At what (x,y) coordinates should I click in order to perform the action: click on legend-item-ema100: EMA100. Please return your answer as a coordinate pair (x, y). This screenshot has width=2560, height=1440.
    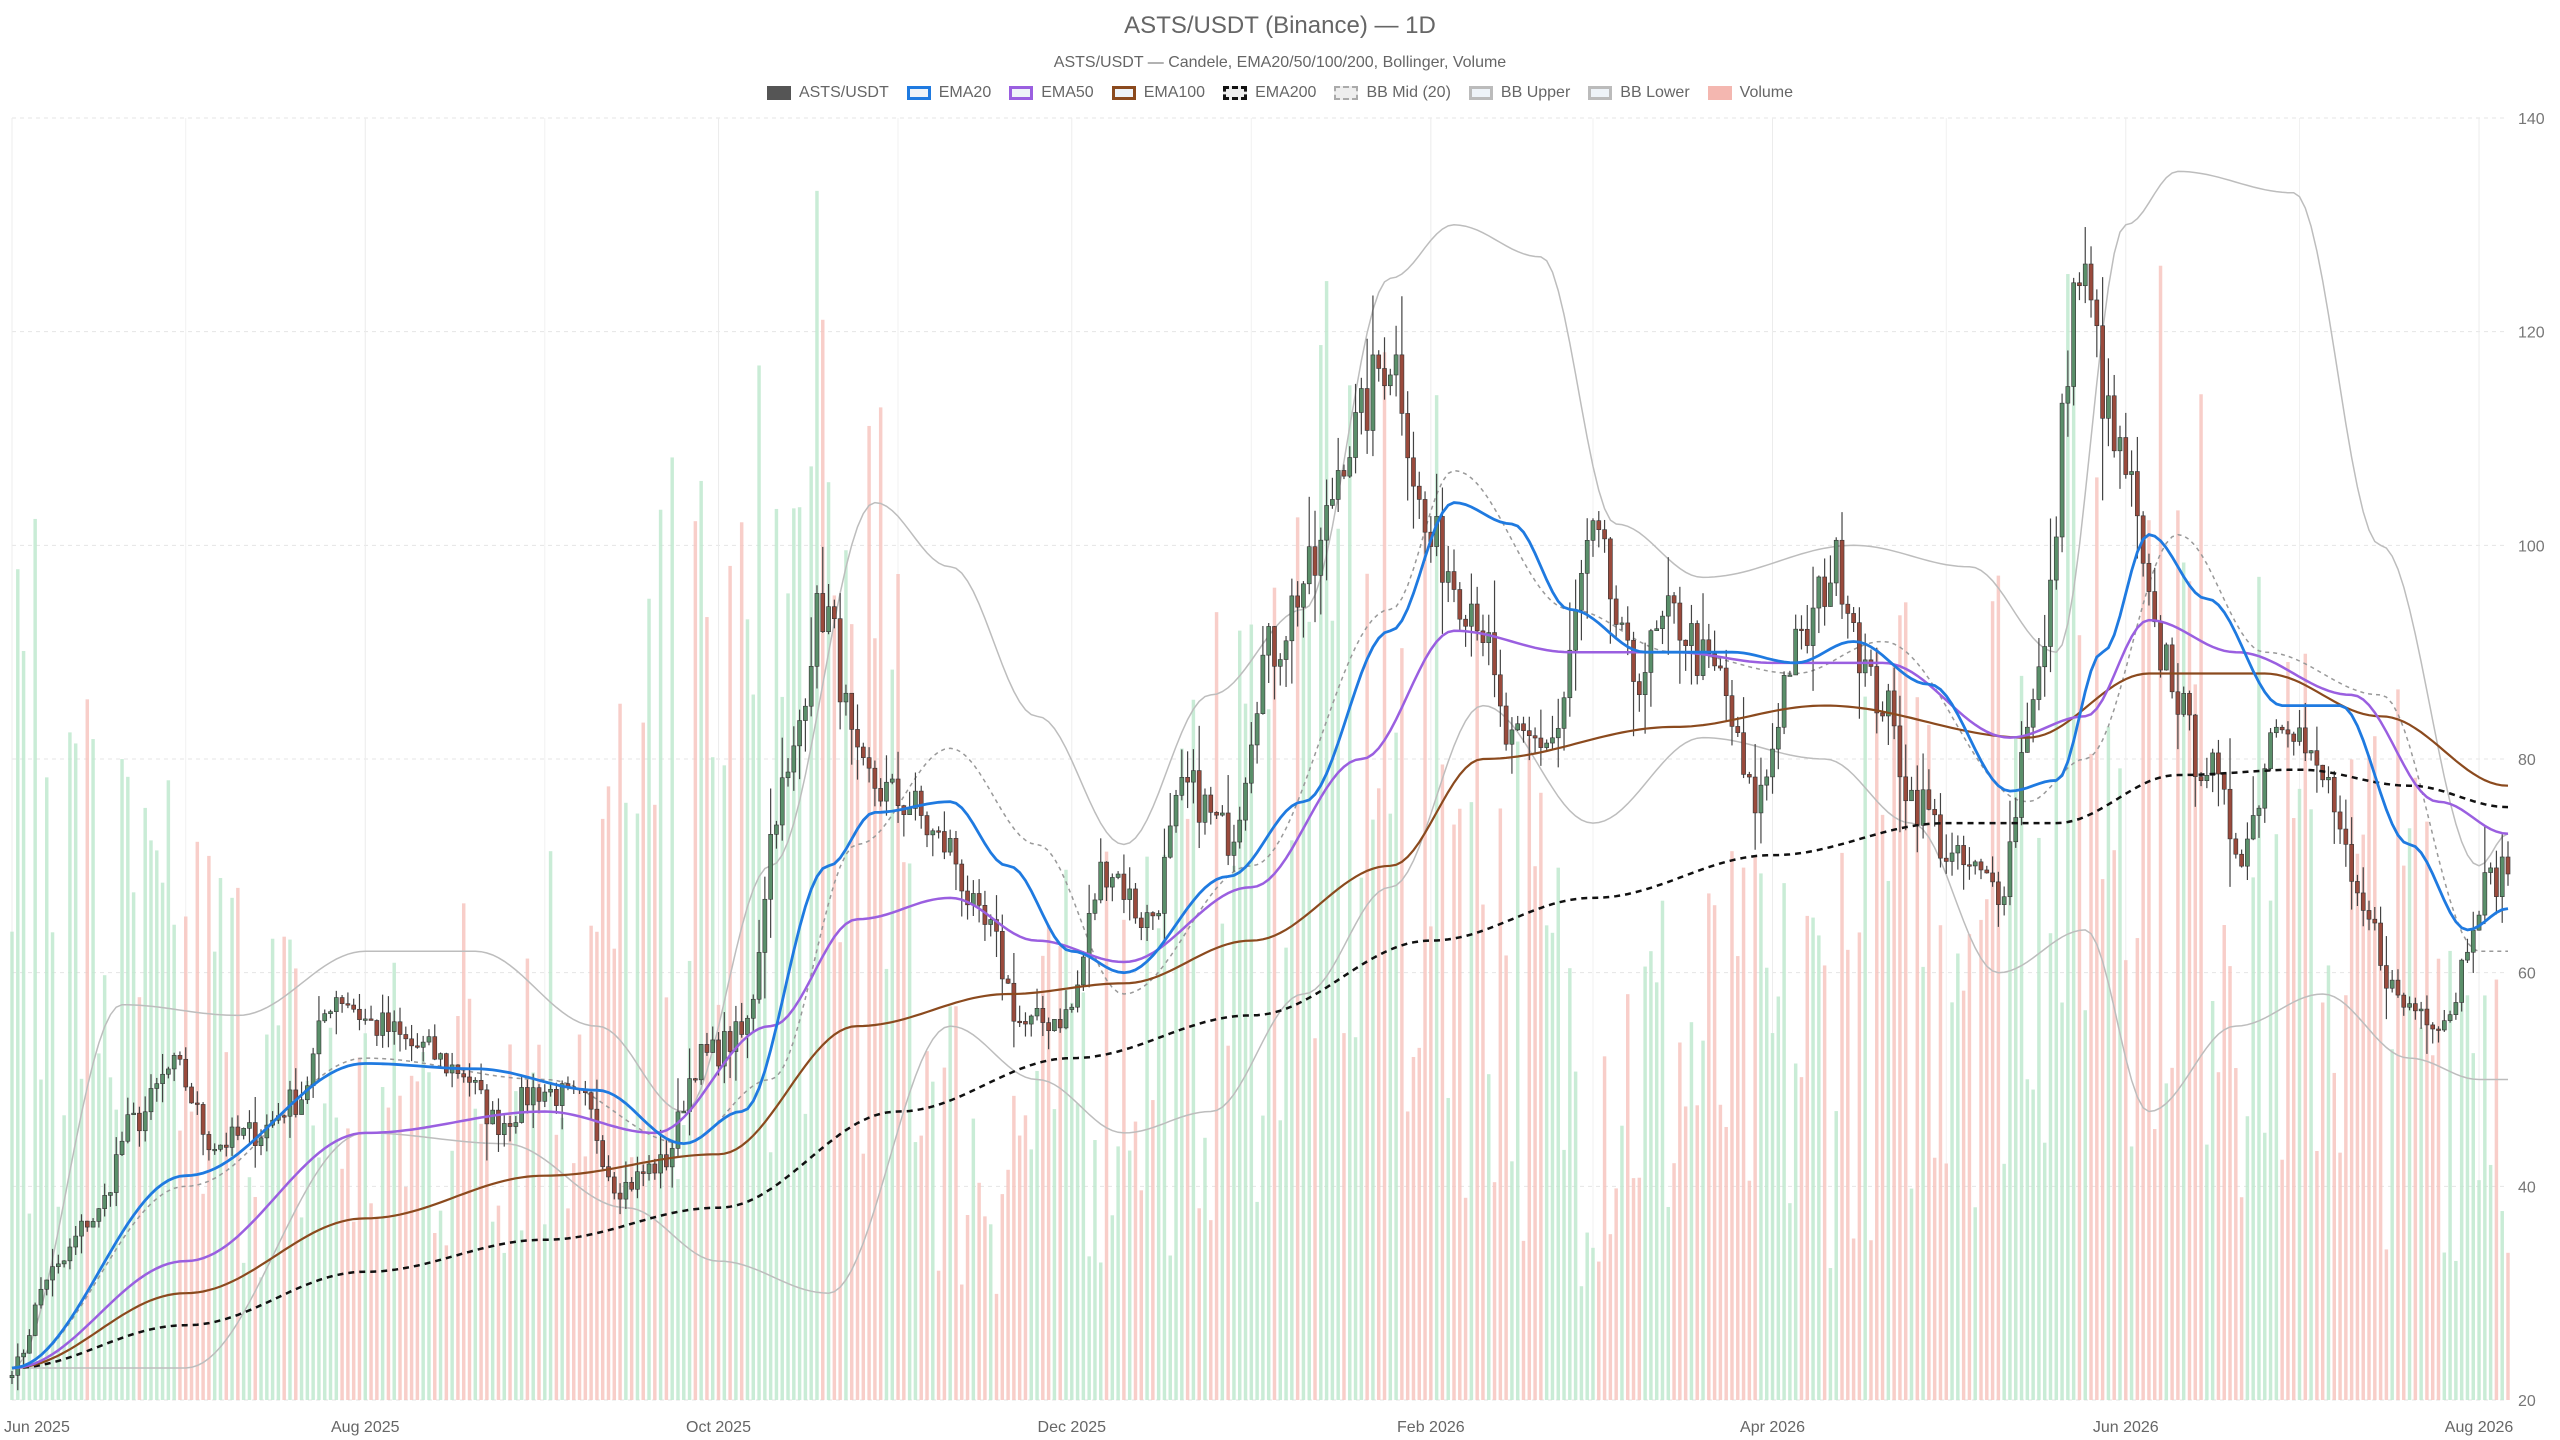
    Looking at the image, I should click on (1158, 93).